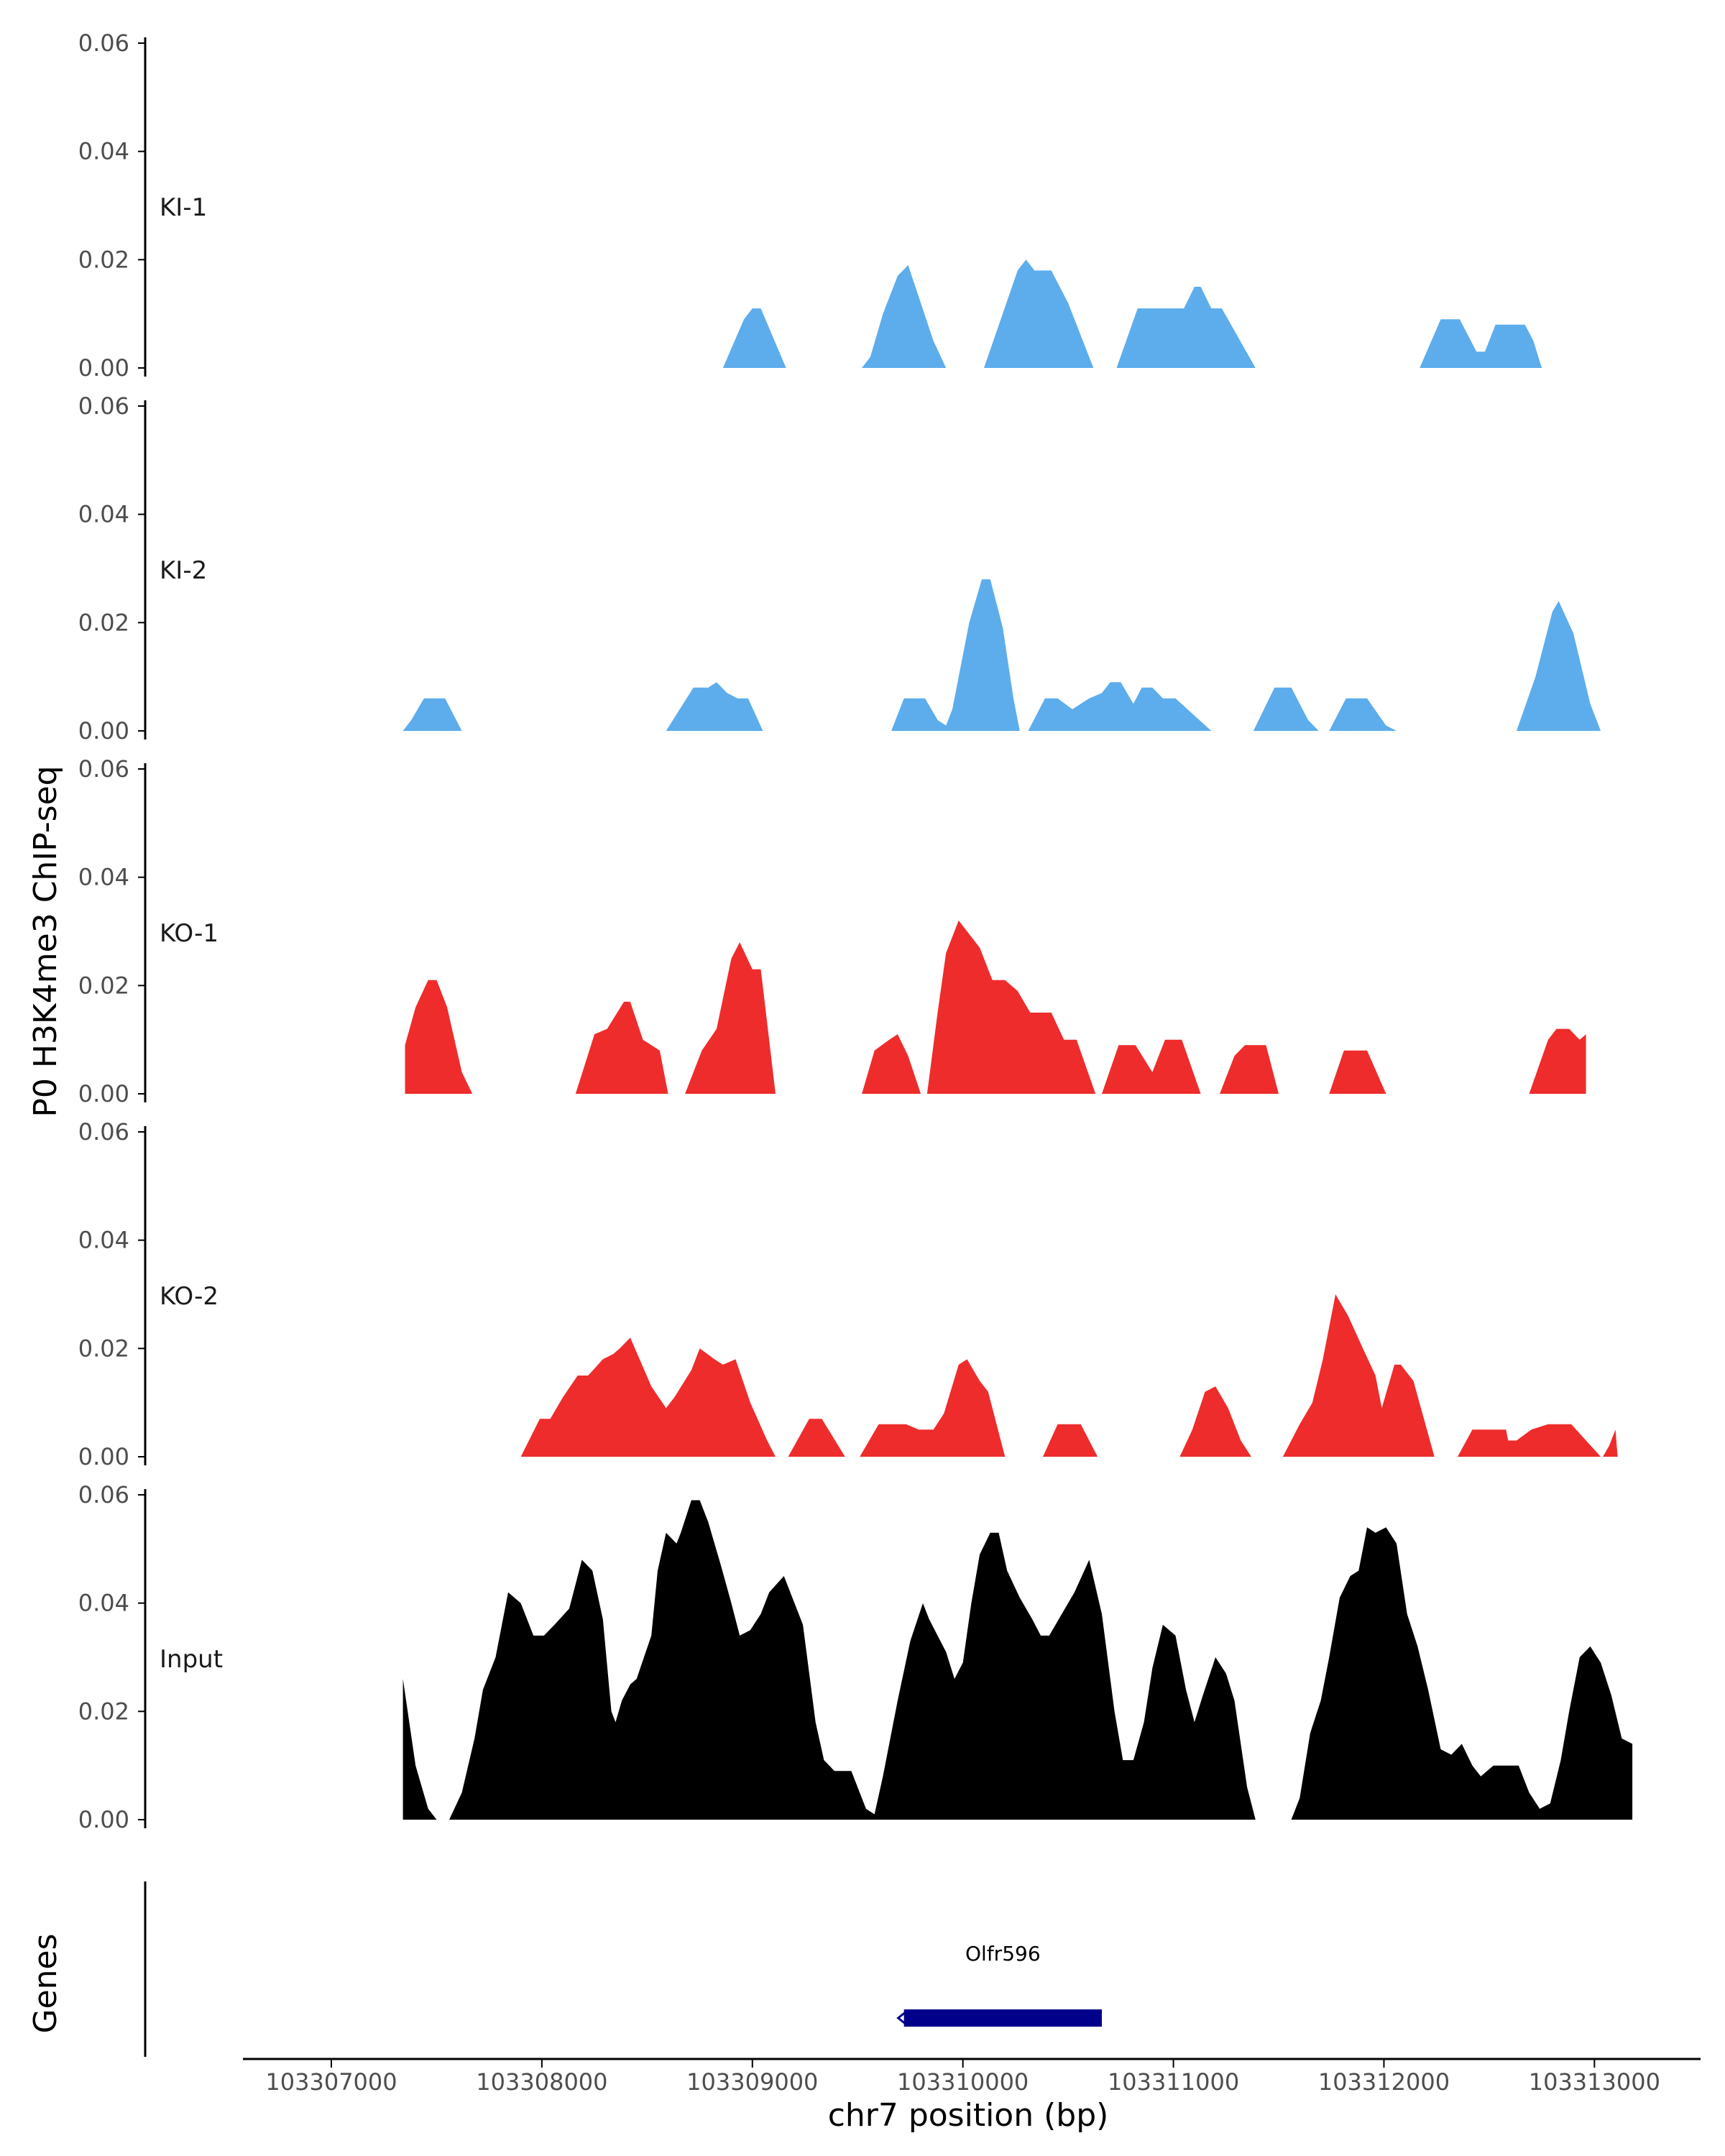 The image size is (1725, 2156). Describe the element at coordinates (839, 568) in the screenshot. I see `track-panel-ki-2: 0.00 0.02 0.04 0.06 KI-2` at that location.